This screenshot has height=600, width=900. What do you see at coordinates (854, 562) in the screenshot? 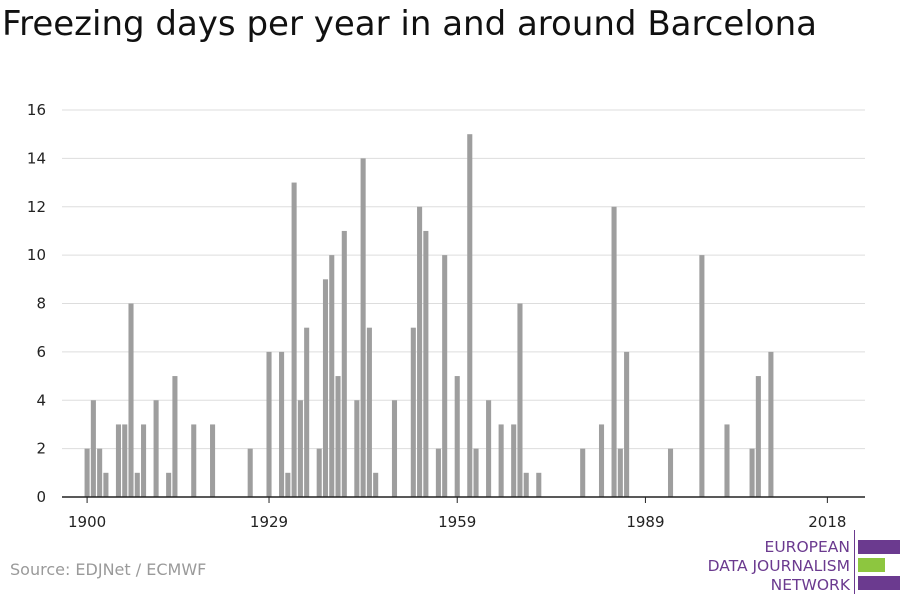
I see `logo-divider` at bounding box center [854, 562].